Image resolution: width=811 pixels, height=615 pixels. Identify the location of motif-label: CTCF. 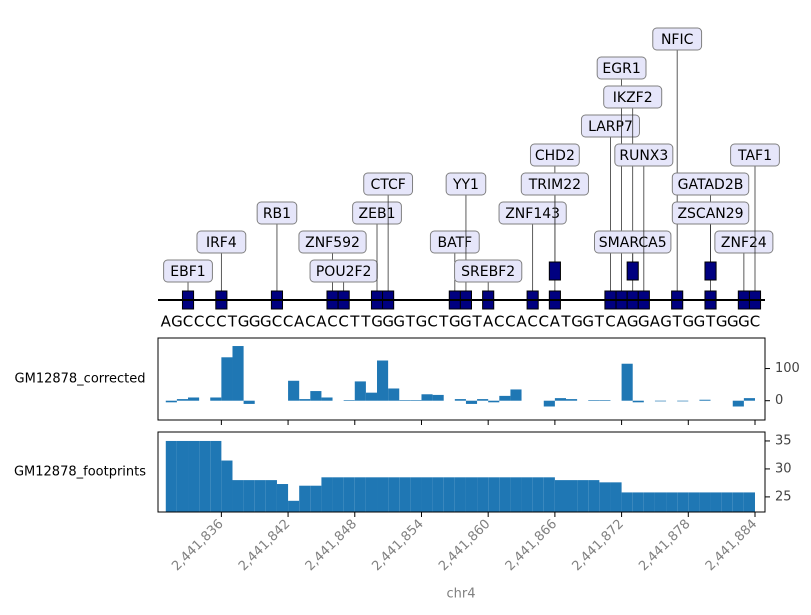
(387, 185).